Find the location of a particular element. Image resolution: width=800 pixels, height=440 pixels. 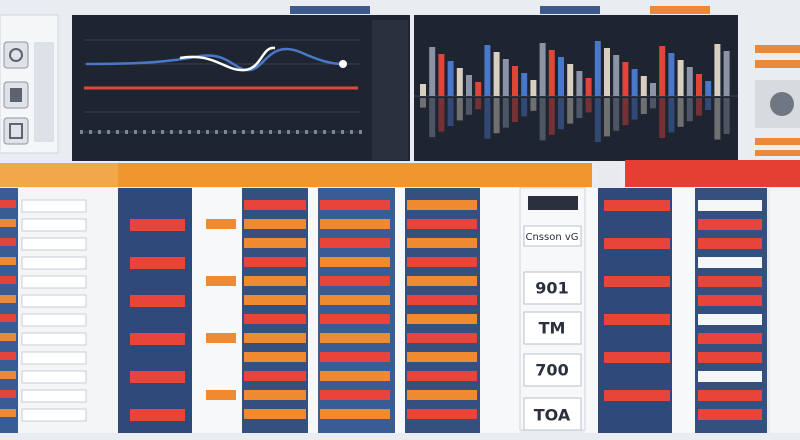

table-value: TM is located at coordinates (552, 328).